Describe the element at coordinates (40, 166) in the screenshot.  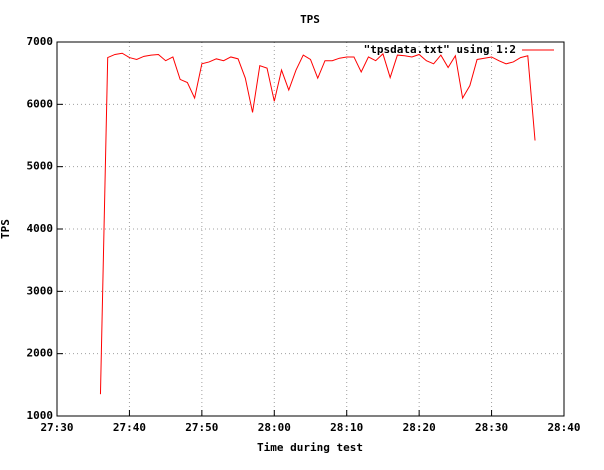
I see `y-tick-label: 5000` at that location.